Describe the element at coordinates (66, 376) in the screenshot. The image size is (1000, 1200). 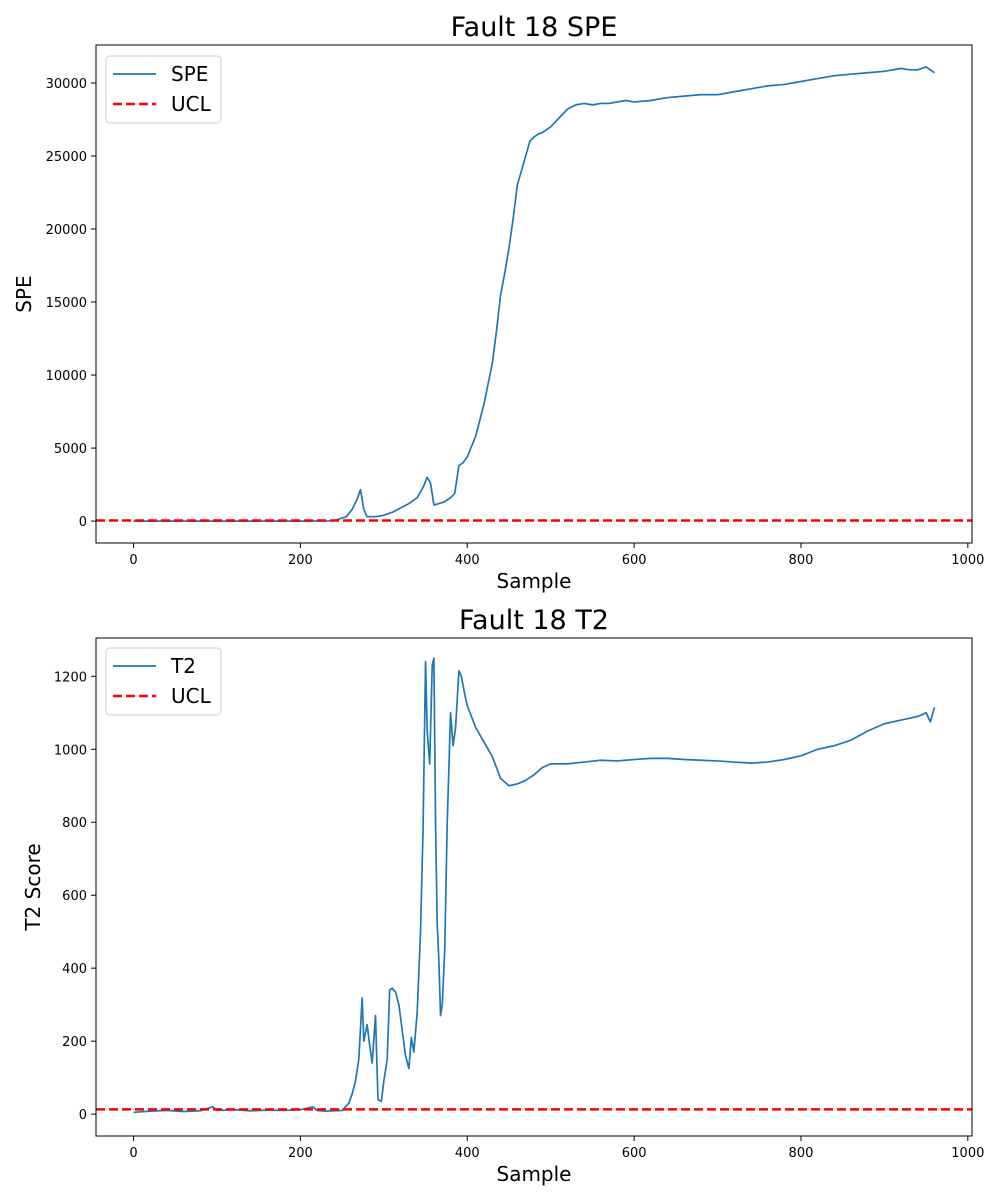
I see `y-tick-label: 10000` at that location.